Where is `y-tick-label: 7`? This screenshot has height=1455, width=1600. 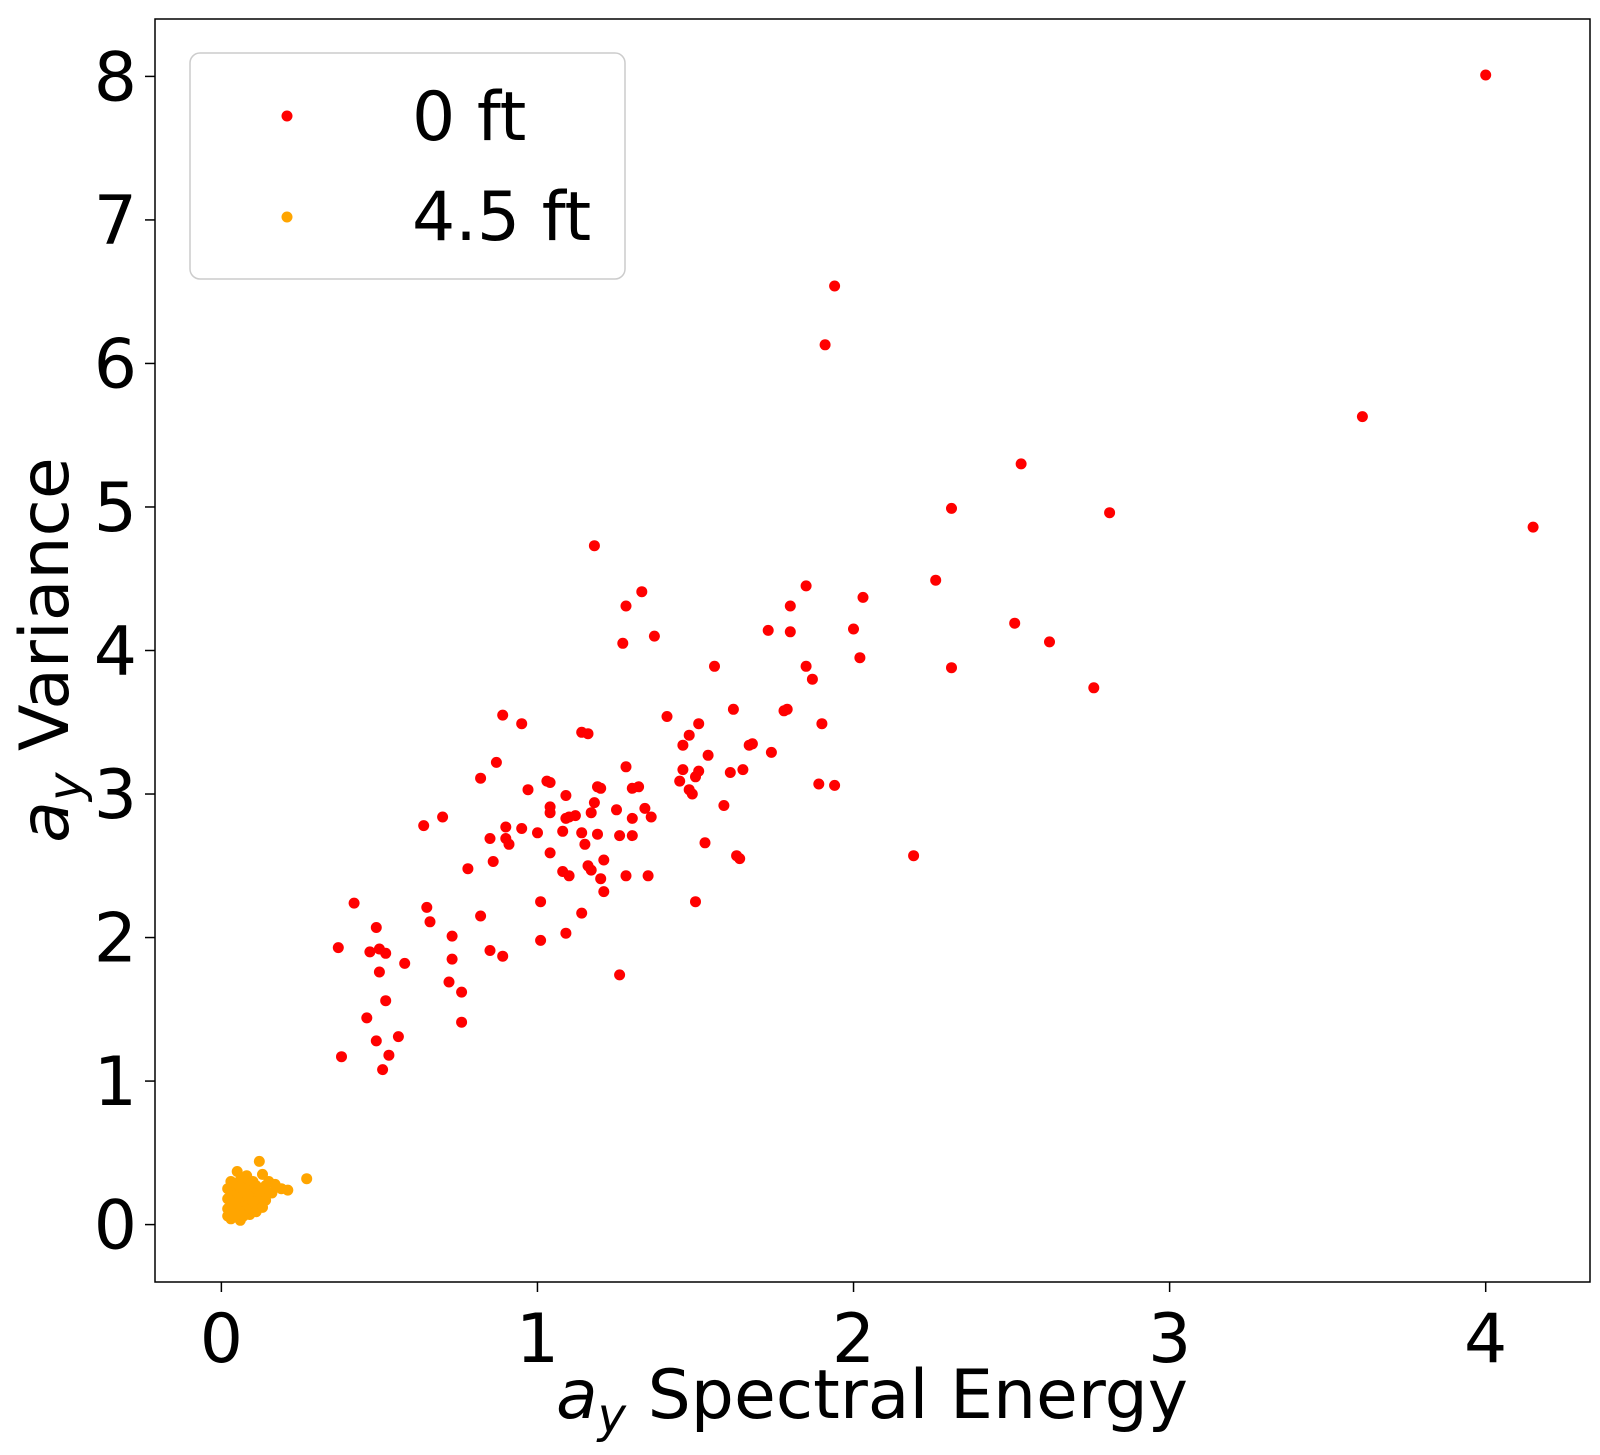 y-tick-label: 7 is located at coordinates (115, 221).